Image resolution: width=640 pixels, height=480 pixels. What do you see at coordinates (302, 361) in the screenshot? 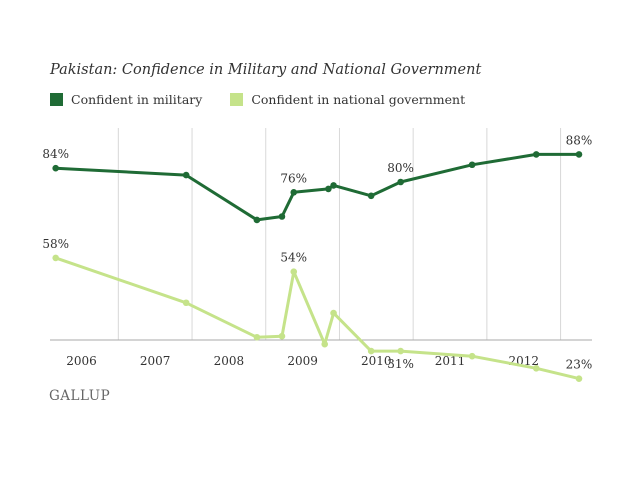
I see `x-tick-label-2009: 2009` at bounding box center [302, 361].